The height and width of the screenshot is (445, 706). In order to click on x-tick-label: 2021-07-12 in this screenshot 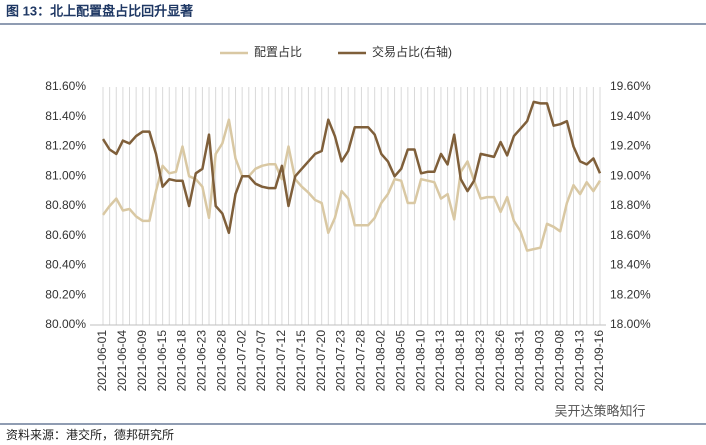, I will do `click(281, 361)`.